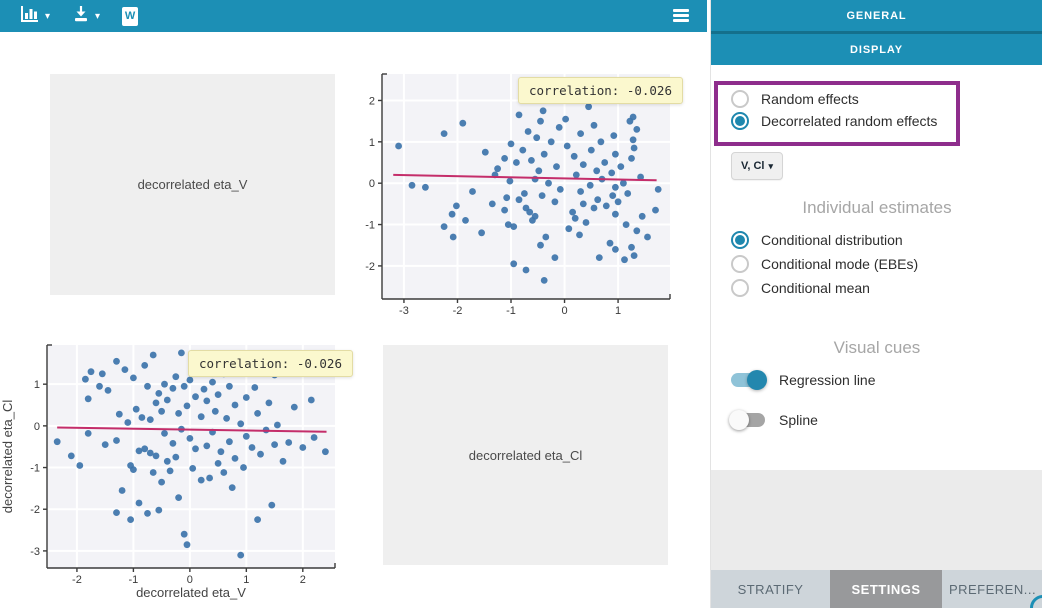 Image resolution: width=1042 pixels, height=608 pixels. I want to click on export-word-button: W, so click(130, 16).